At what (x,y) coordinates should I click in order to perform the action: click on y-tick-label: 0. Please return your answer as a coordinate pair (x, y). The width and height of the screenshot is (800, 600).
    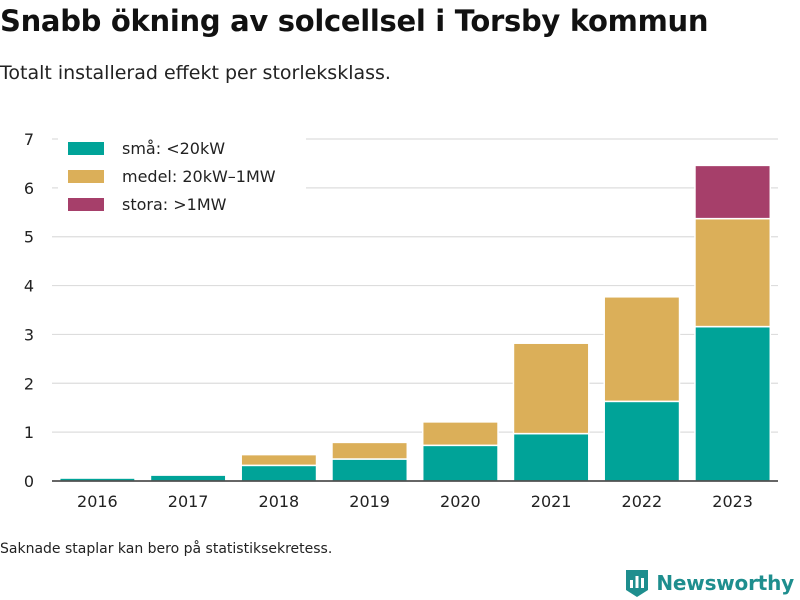
    Looking at the image, I should click on (29, 481).